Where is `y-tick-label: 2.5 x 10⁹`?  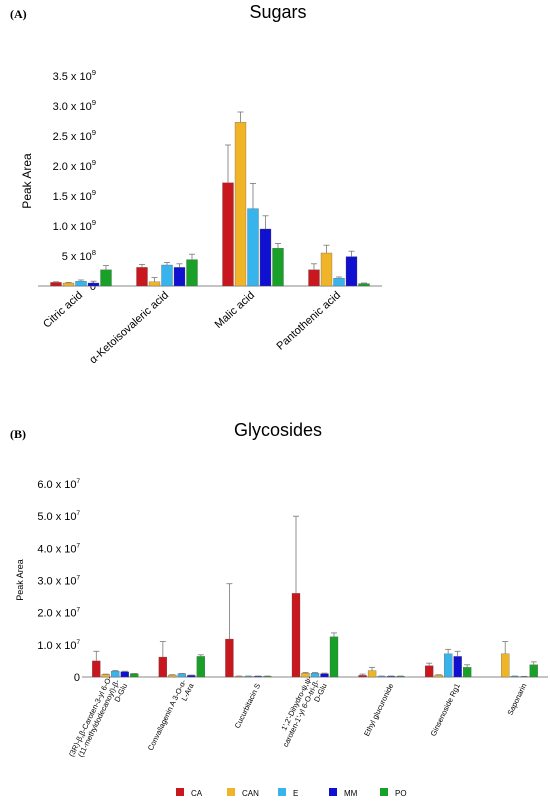
y-tick-label: 2.5 x 10⁹ is located at coordinates (74, 135).